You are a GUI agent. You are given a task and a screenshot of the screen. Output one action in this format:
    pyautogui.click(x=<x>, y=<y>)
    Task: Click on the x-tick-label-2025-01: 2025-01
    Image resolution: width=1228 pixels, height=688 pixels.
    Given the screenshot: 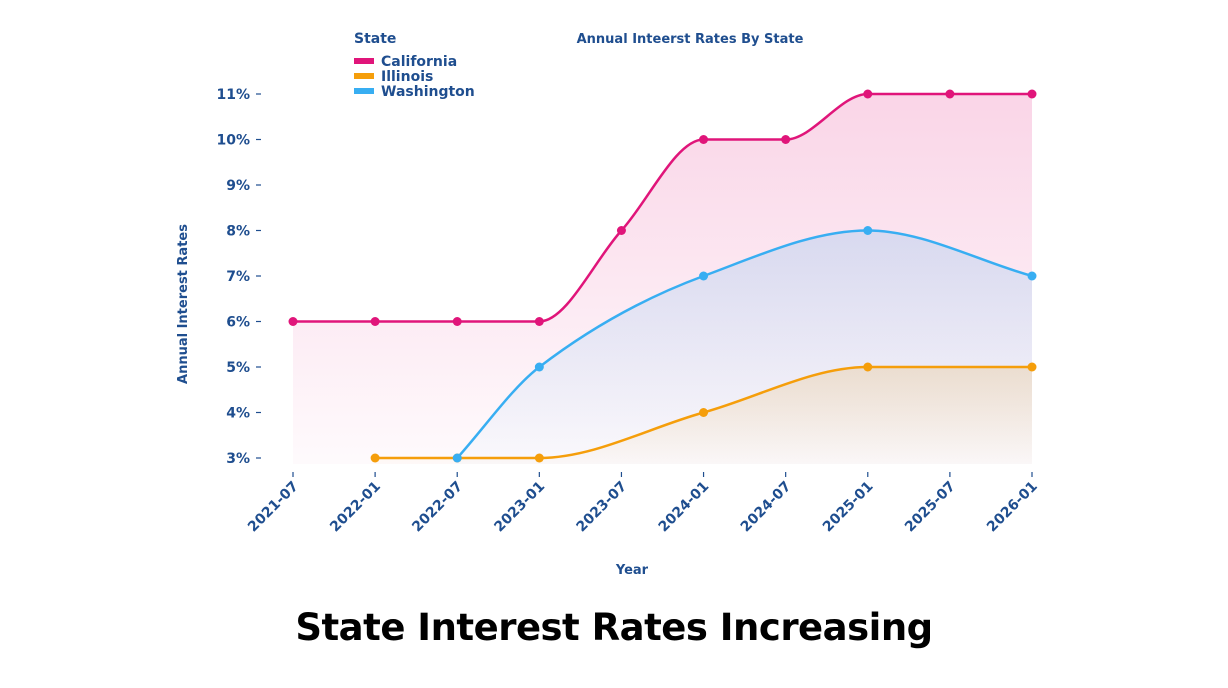 What is the action you would take?
    pyautogui.click(x=848, y=507)
    